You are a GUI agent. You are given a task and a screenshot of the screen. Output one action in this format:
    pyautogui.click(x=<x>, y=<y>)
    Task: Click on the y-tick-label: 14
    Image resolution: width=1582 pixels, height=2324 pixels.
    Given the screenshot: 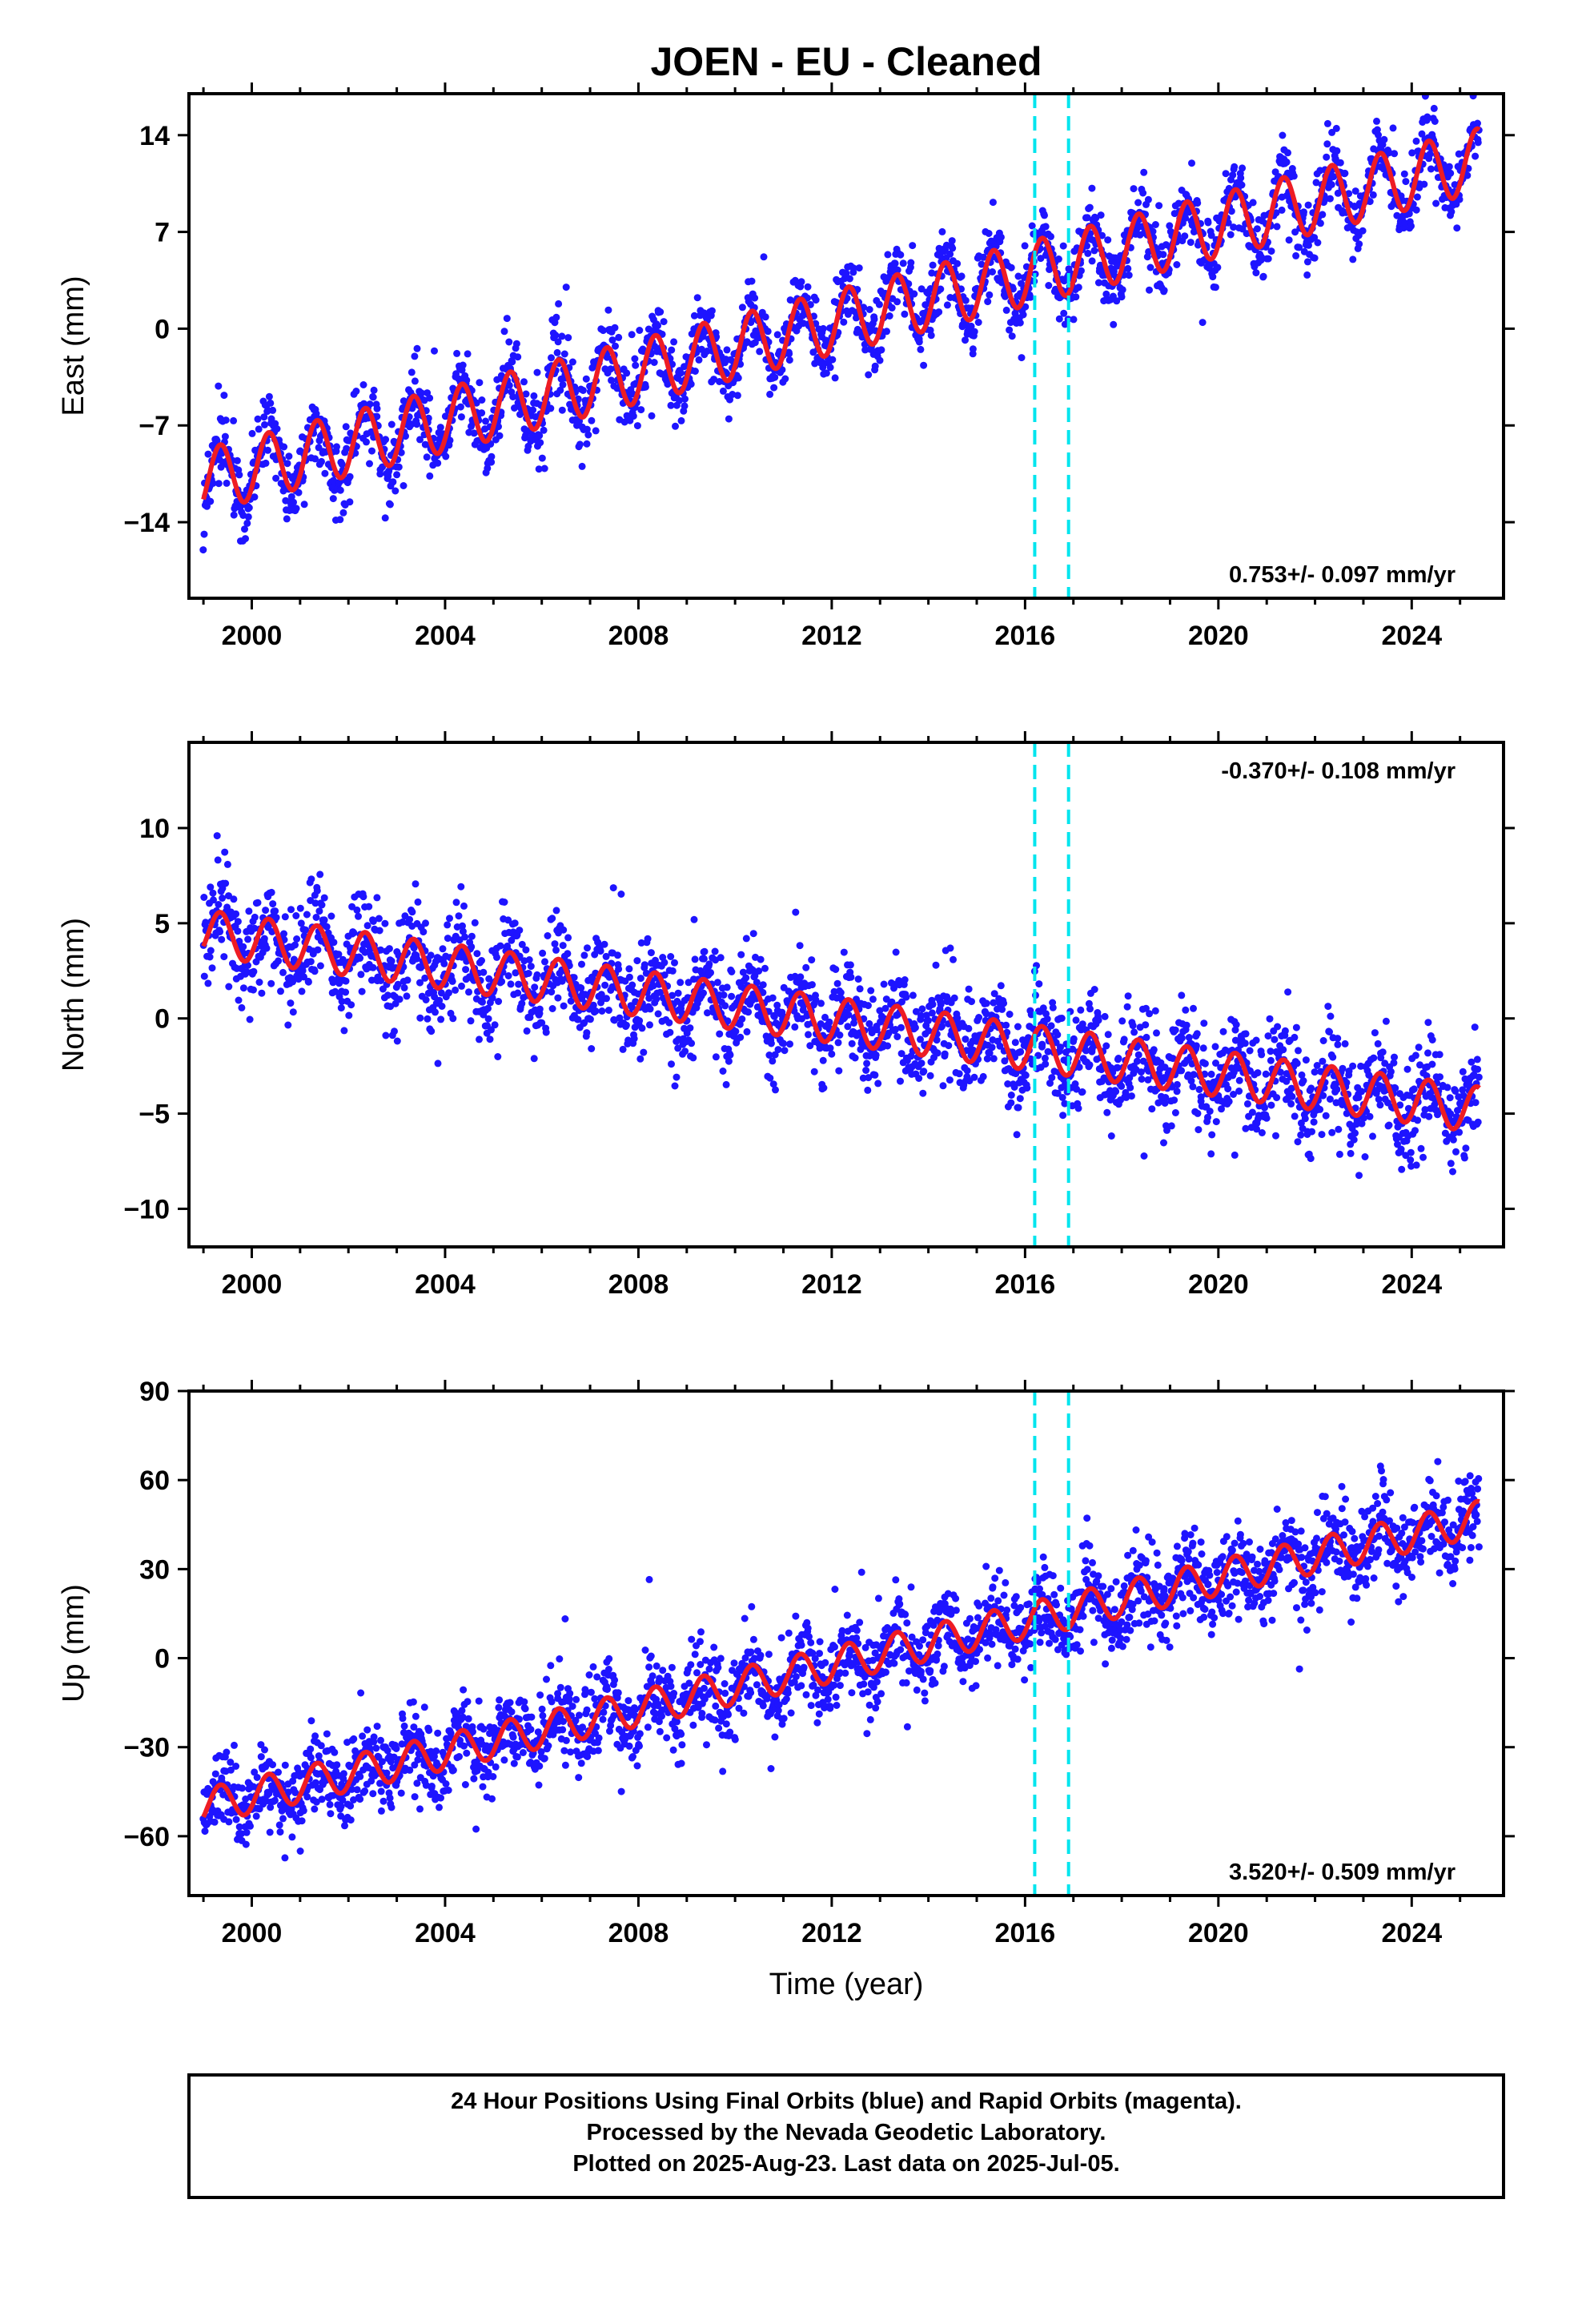 What is the action you would take?
    pyautogui.click(x=154, y=136)
    